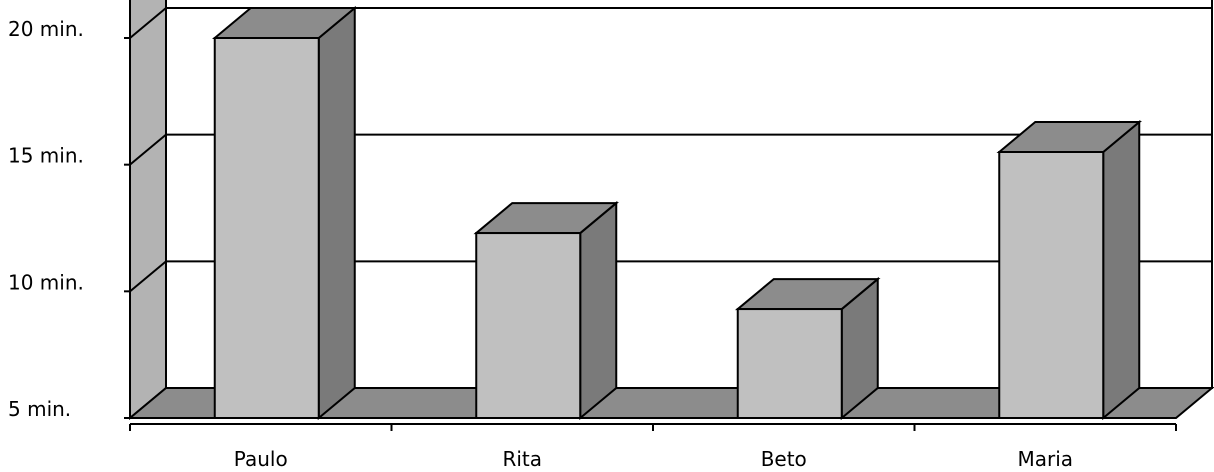 The width and height of the screenshot is (1214, 472). I want to click on category-label: Maria, so click(1045, 459).